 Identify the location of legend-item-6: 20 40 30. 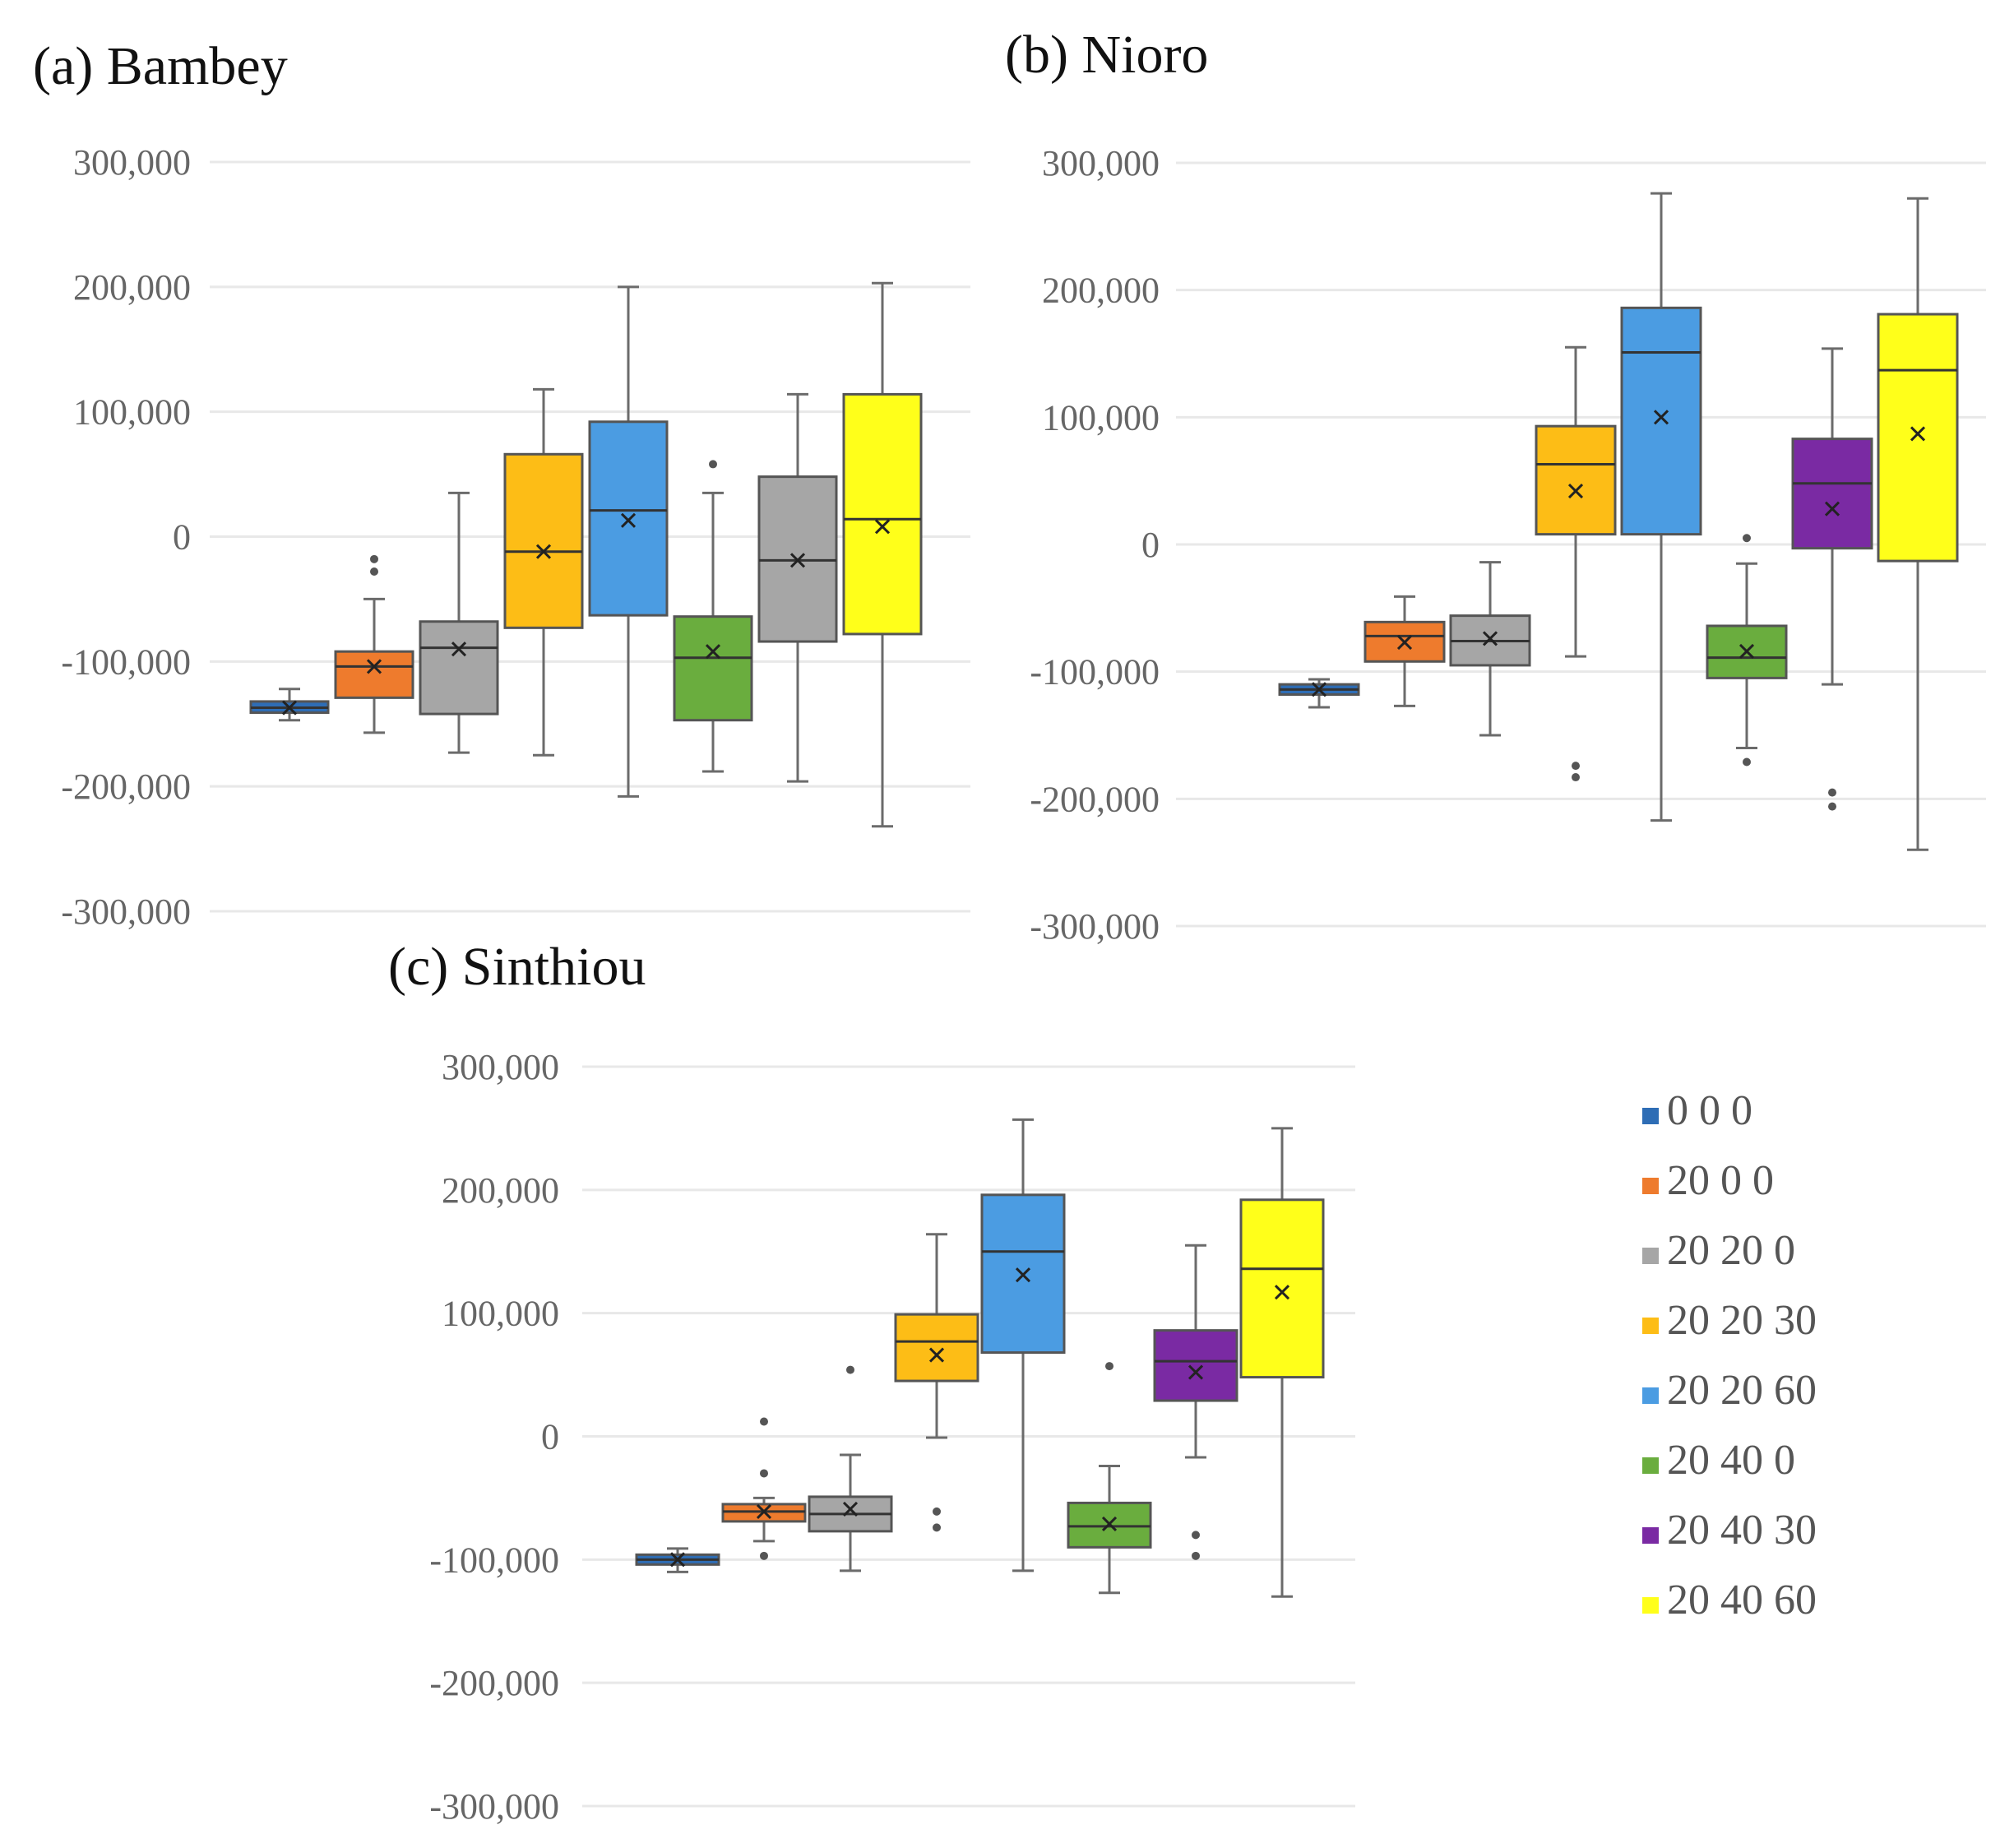
(1730, 1530).